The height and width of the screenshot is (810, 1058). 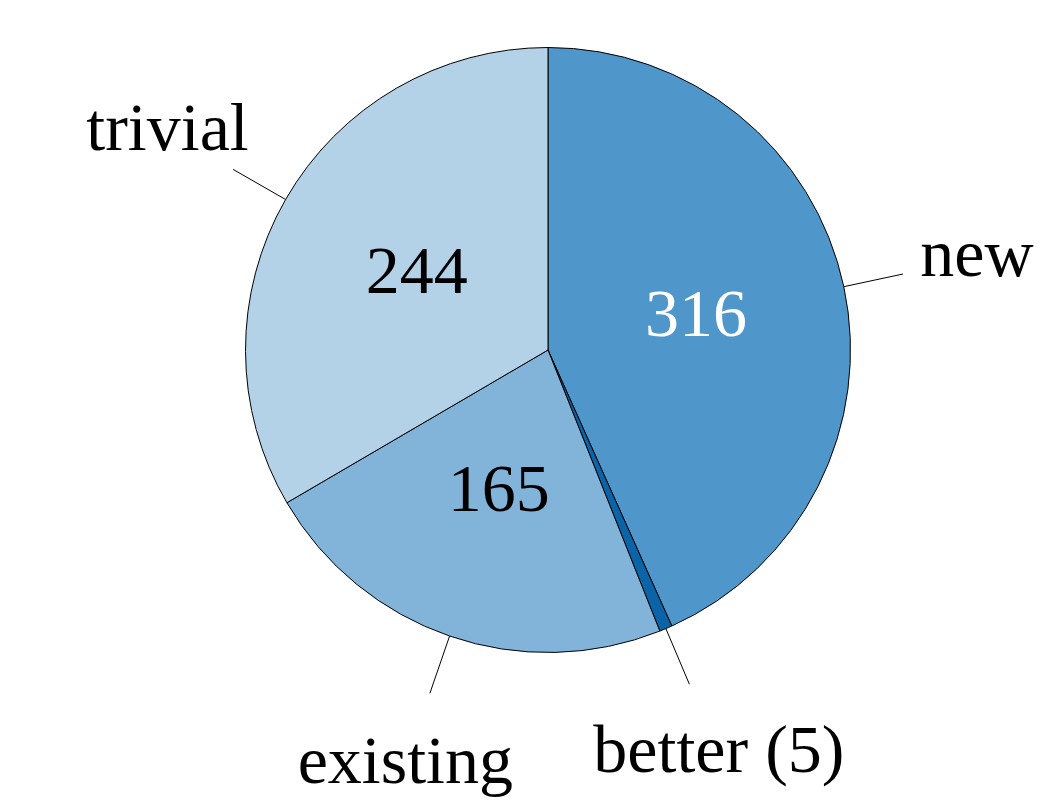 What do you see at coordinates (695, 313) in the screenshot?
I see `data-label: 316` at bounding box center [695, 313].